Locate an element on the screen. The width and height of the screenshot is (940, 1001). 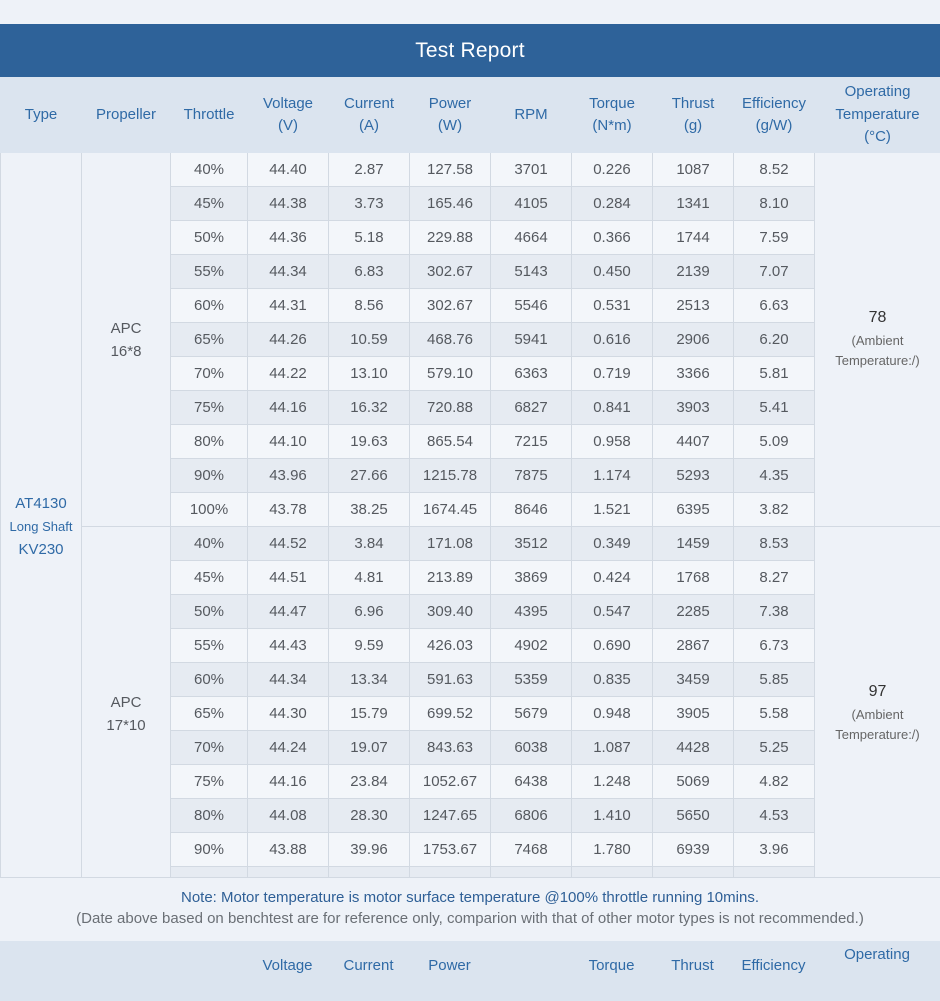
header-current: Current(A) is located at coordinates (369, 115).